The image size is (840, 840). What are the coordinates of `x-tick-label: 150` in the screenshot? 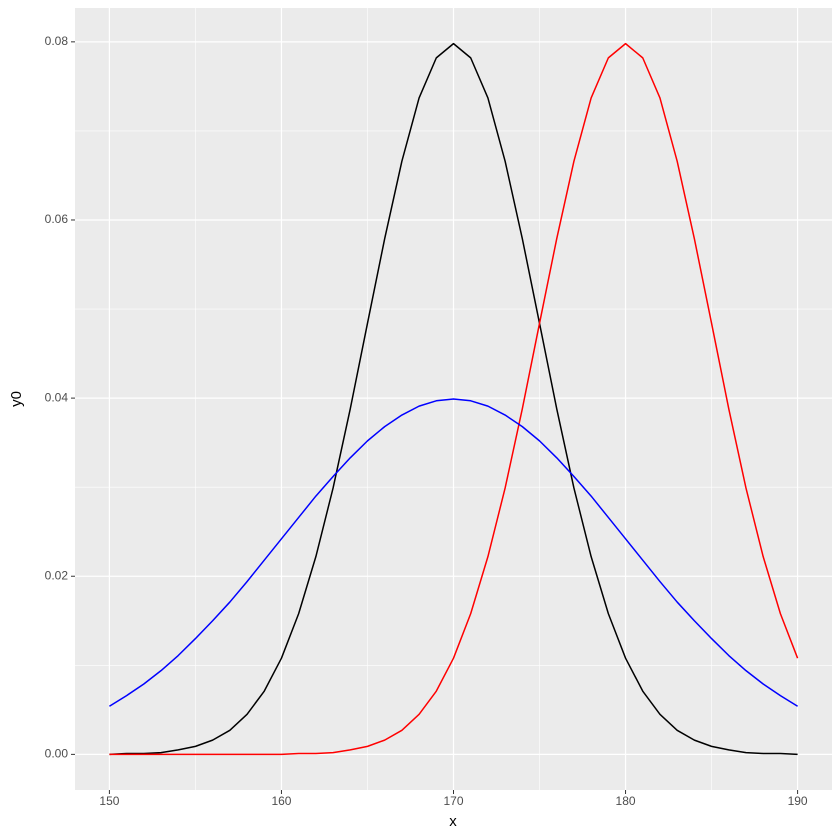 It's located at (109, 801).